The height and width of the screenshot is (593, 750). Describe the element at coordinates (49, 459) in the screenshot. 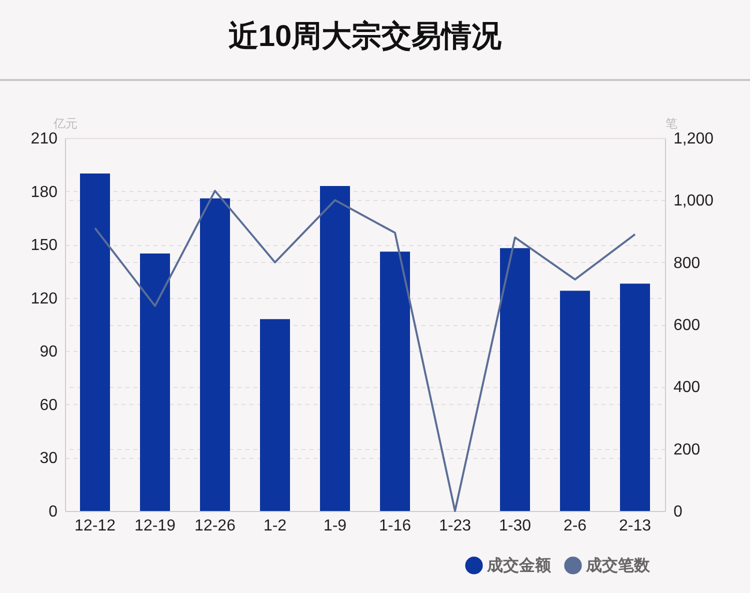

I see `y-tick-label: 30` at that location.